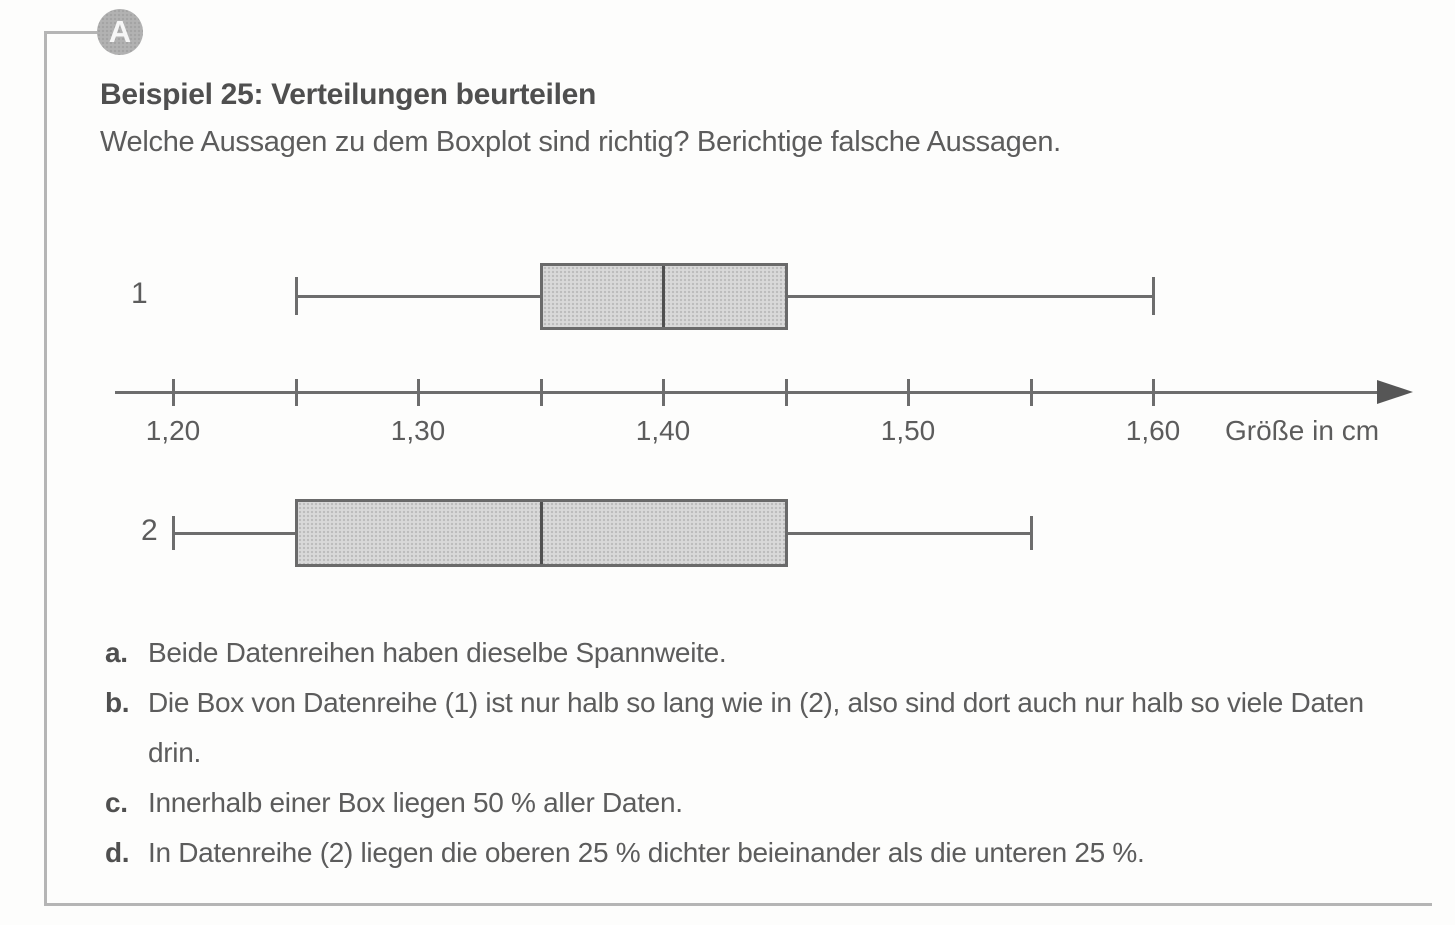 The width and height of the screenshot is (1455, 925). I want to click on axis-arrow-icon, so click(1395, 392).